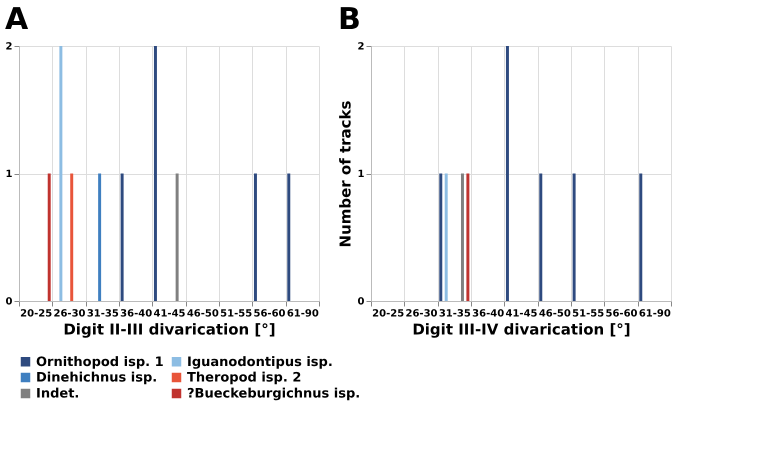  What do you see at coordinates (521, 329) in the screenshot?
I see `x-axis-title: Digit III-IV divarication [°]` at bounding box center [521, 329].